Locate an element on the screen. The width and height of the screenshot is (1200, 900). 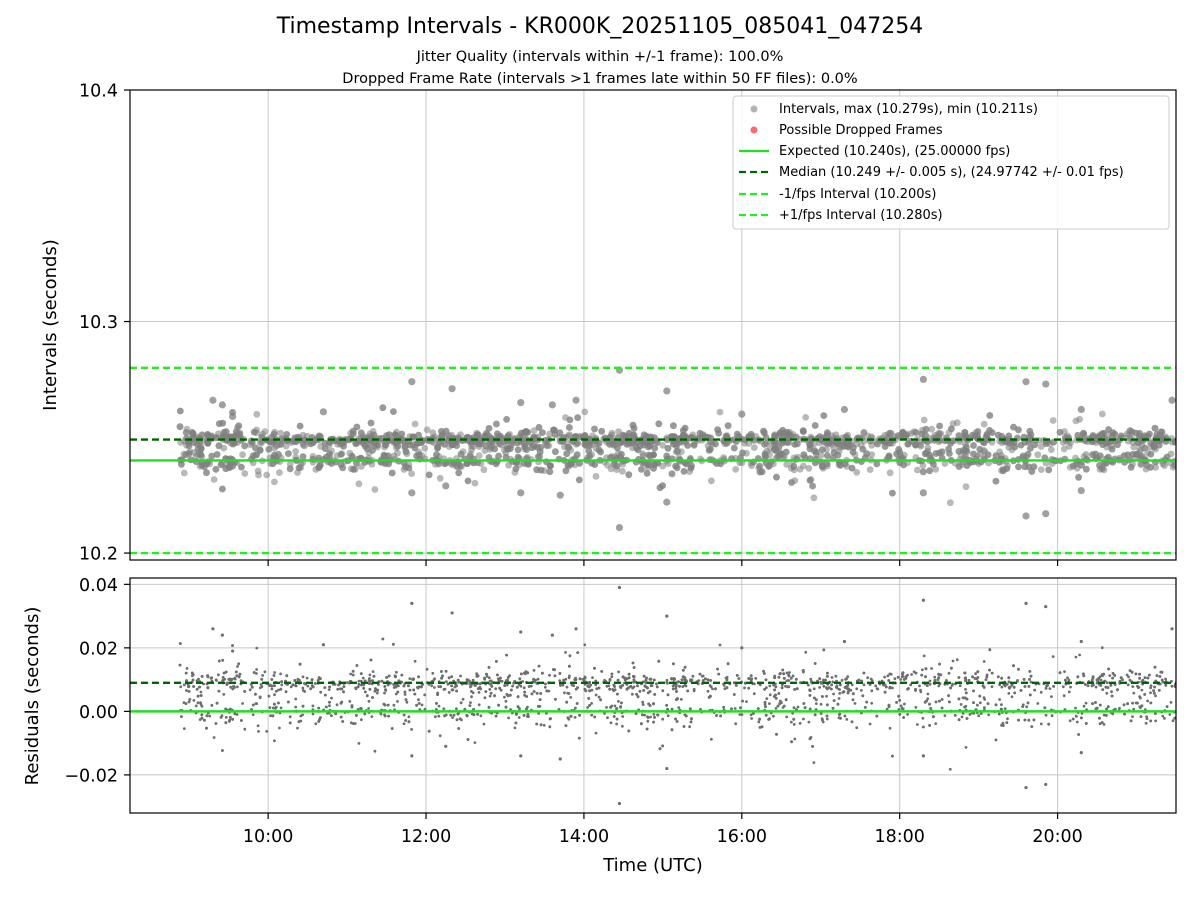
interval-outlier-point is located at coordinates (1172, 400).